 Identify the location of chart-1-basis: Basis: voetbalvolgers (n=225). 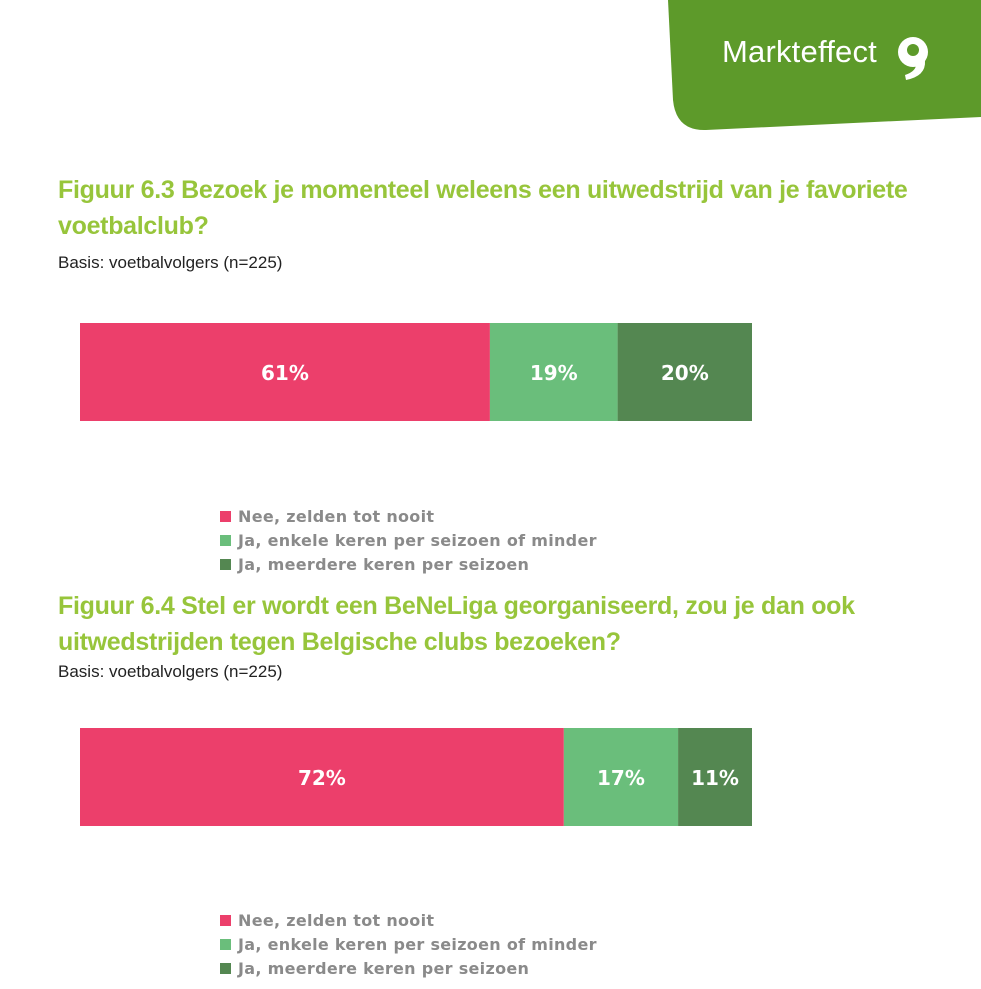
(170, 262).